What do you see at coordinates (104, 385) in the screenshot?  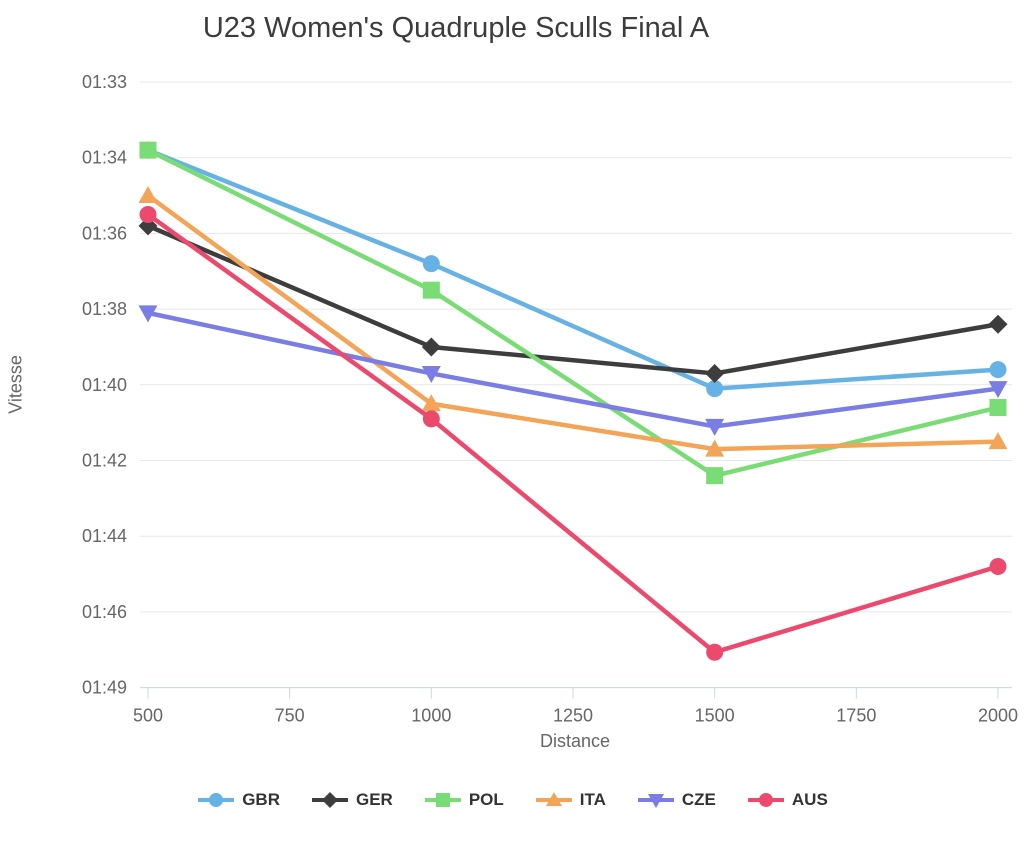 I see `y-tick-label: 01:40` at bounding box center [104, 385].